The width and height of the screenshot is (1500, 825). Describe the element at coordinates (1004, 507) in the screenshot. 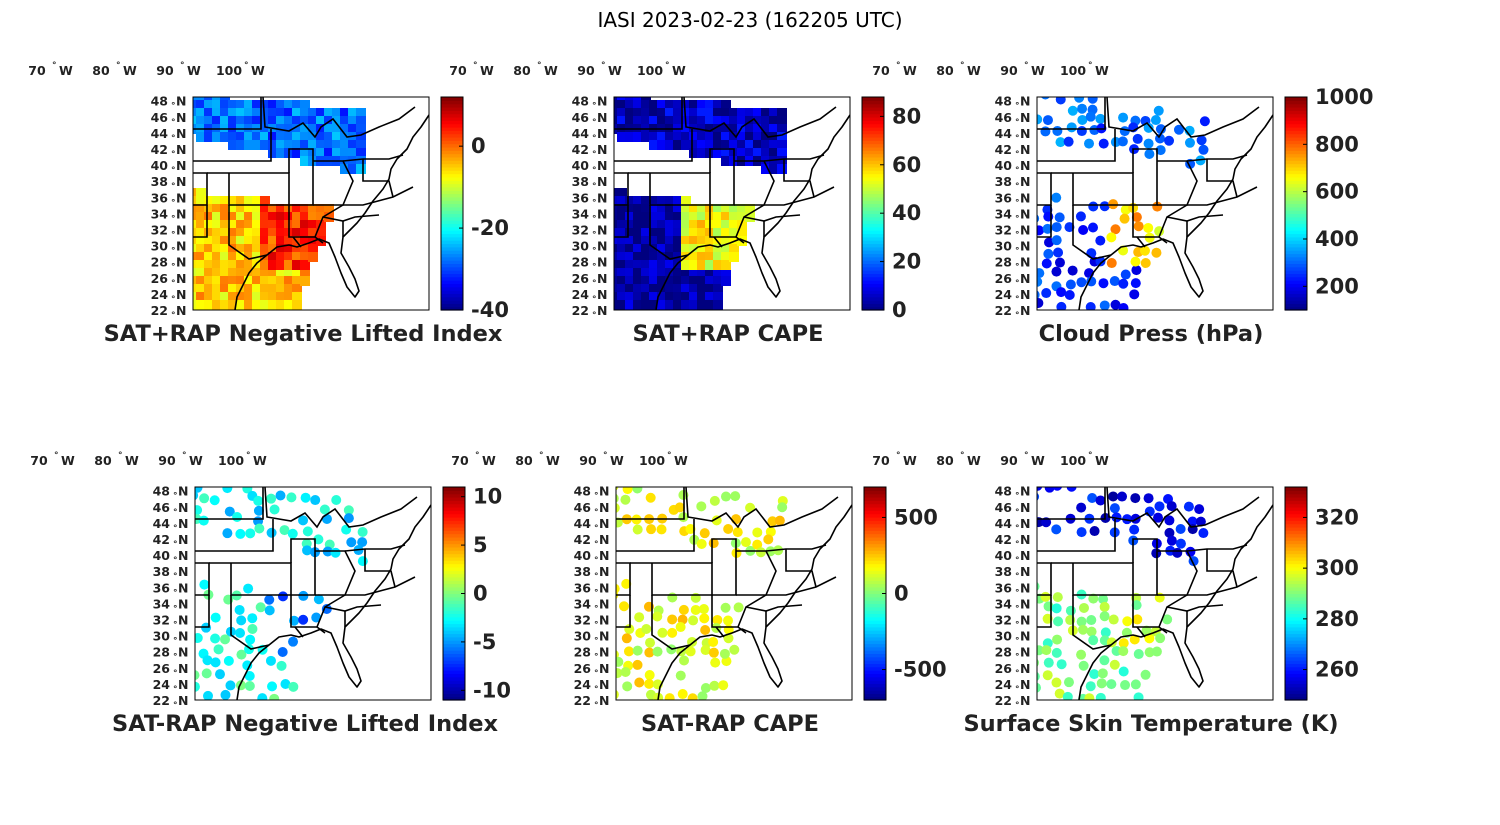

I see `lat-tick-label: 46` at that location.